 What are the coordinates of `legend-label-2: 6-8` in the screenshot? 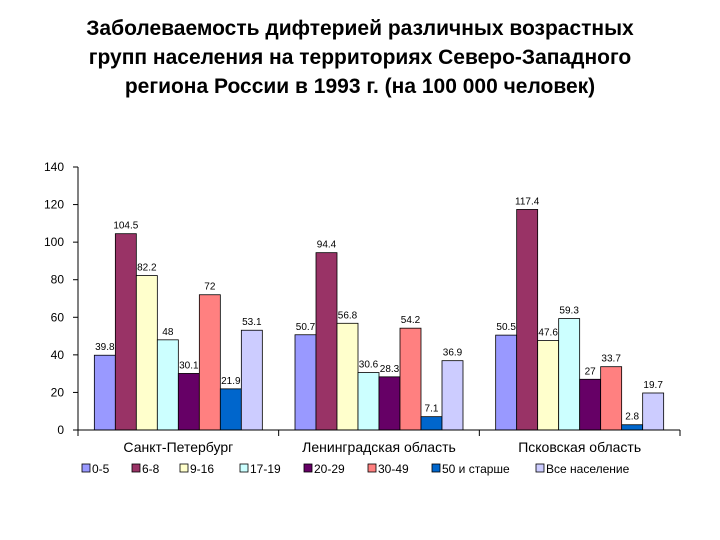 It's located at (151, 469).